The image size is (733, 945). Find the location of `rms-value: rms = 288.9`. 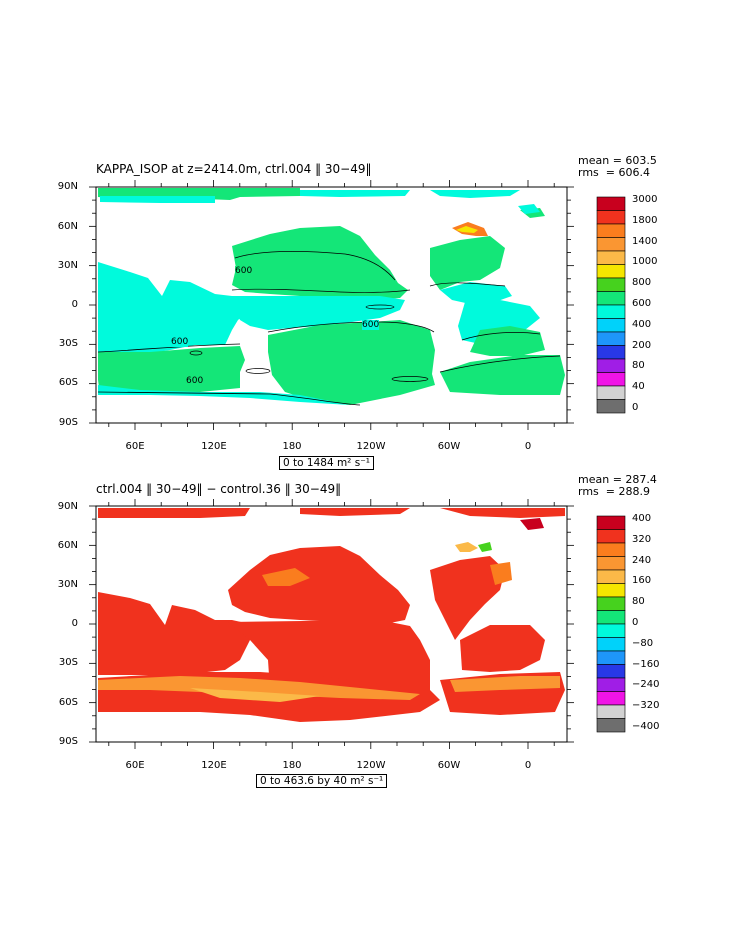

rms-value: rms = 288.9 is located at coordinates (614, 491).